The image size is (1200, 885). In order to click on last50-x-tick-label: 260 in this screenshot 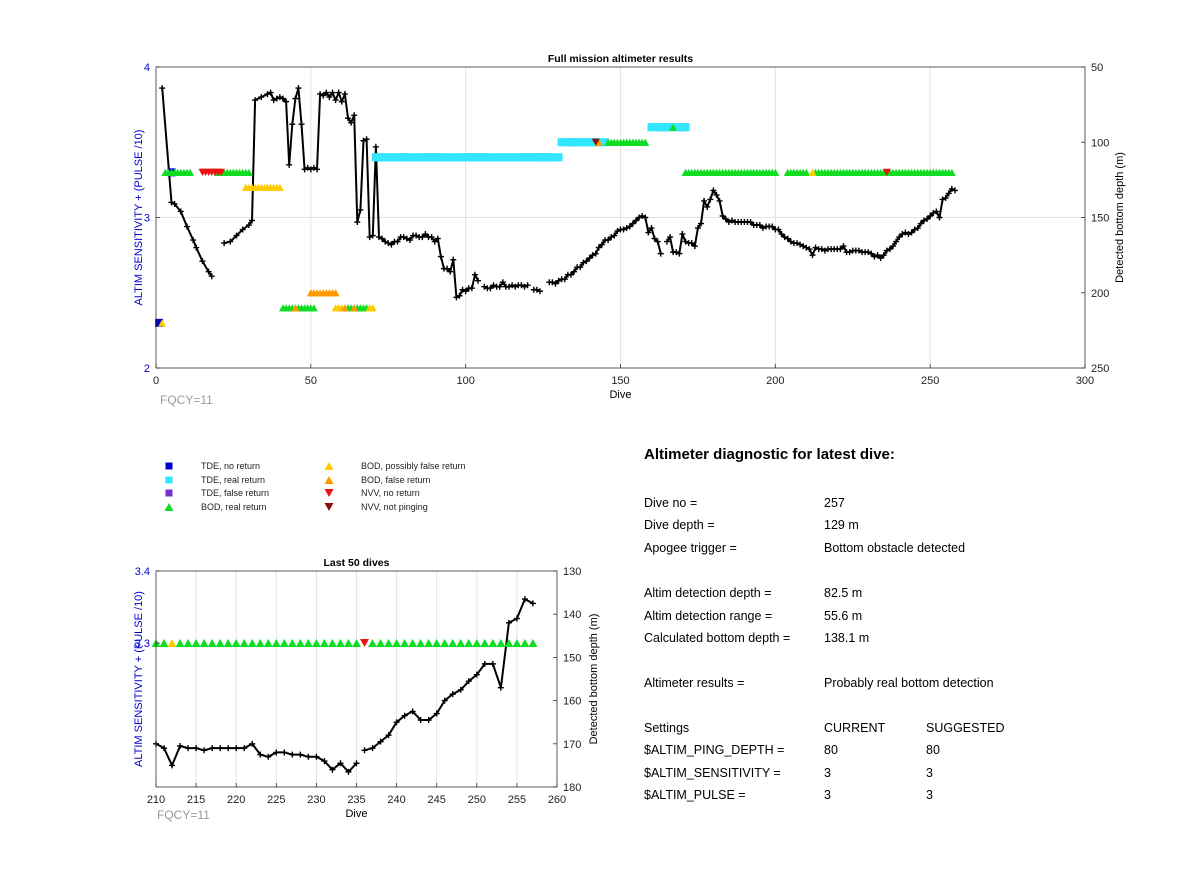, I will do `click(557, 800)`.